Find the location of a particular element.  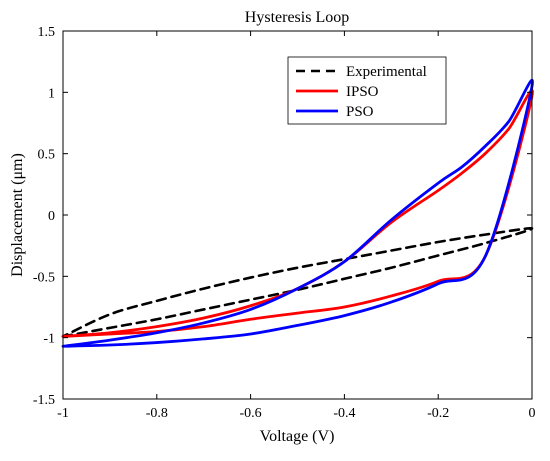

y-tick-label: 1 is located at coordinates (51, 93).